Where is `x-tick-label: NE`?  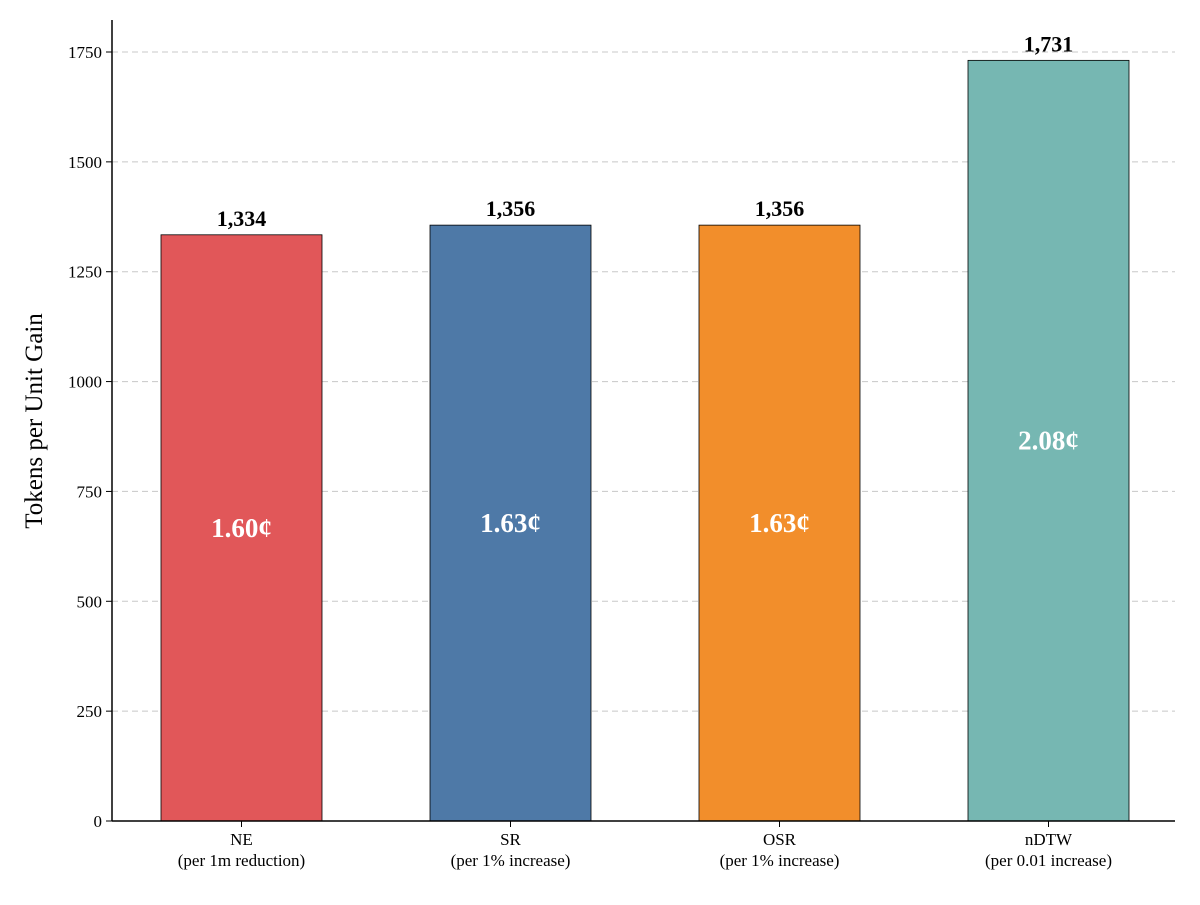
x-tick-label: NE is located at coordinates (241, 839).